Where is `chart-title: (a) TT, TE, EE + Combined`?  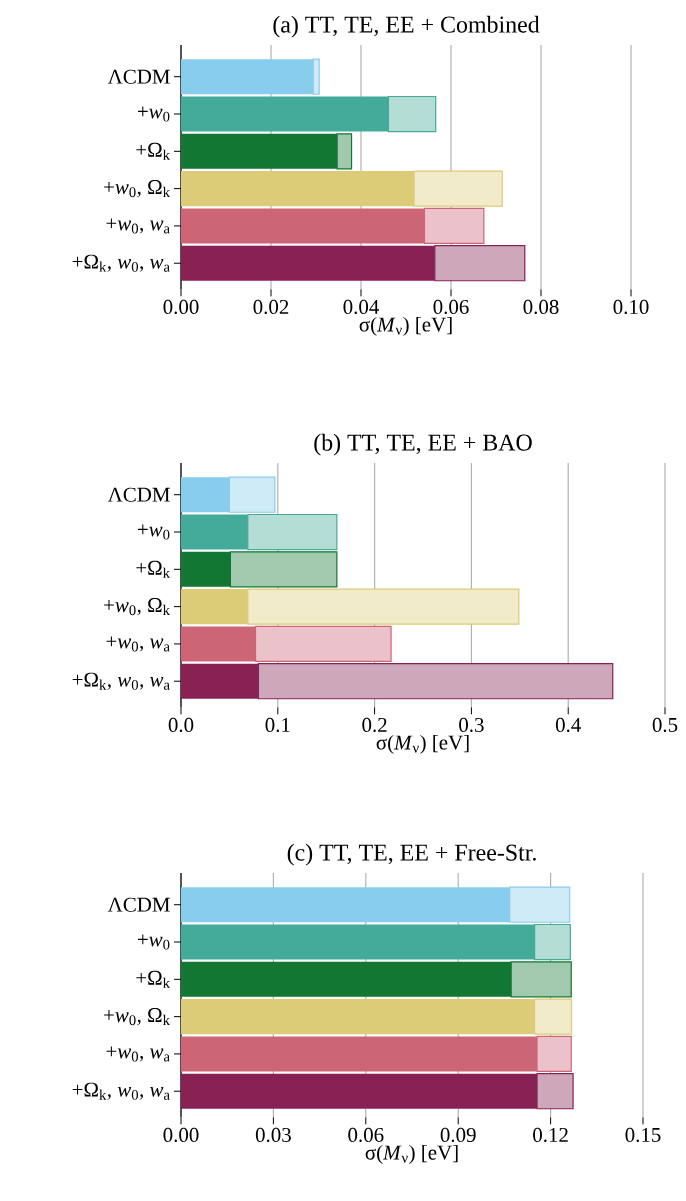 chart-title: (a) TT, TE, EE + Combined is located at coordinates (406, 26).